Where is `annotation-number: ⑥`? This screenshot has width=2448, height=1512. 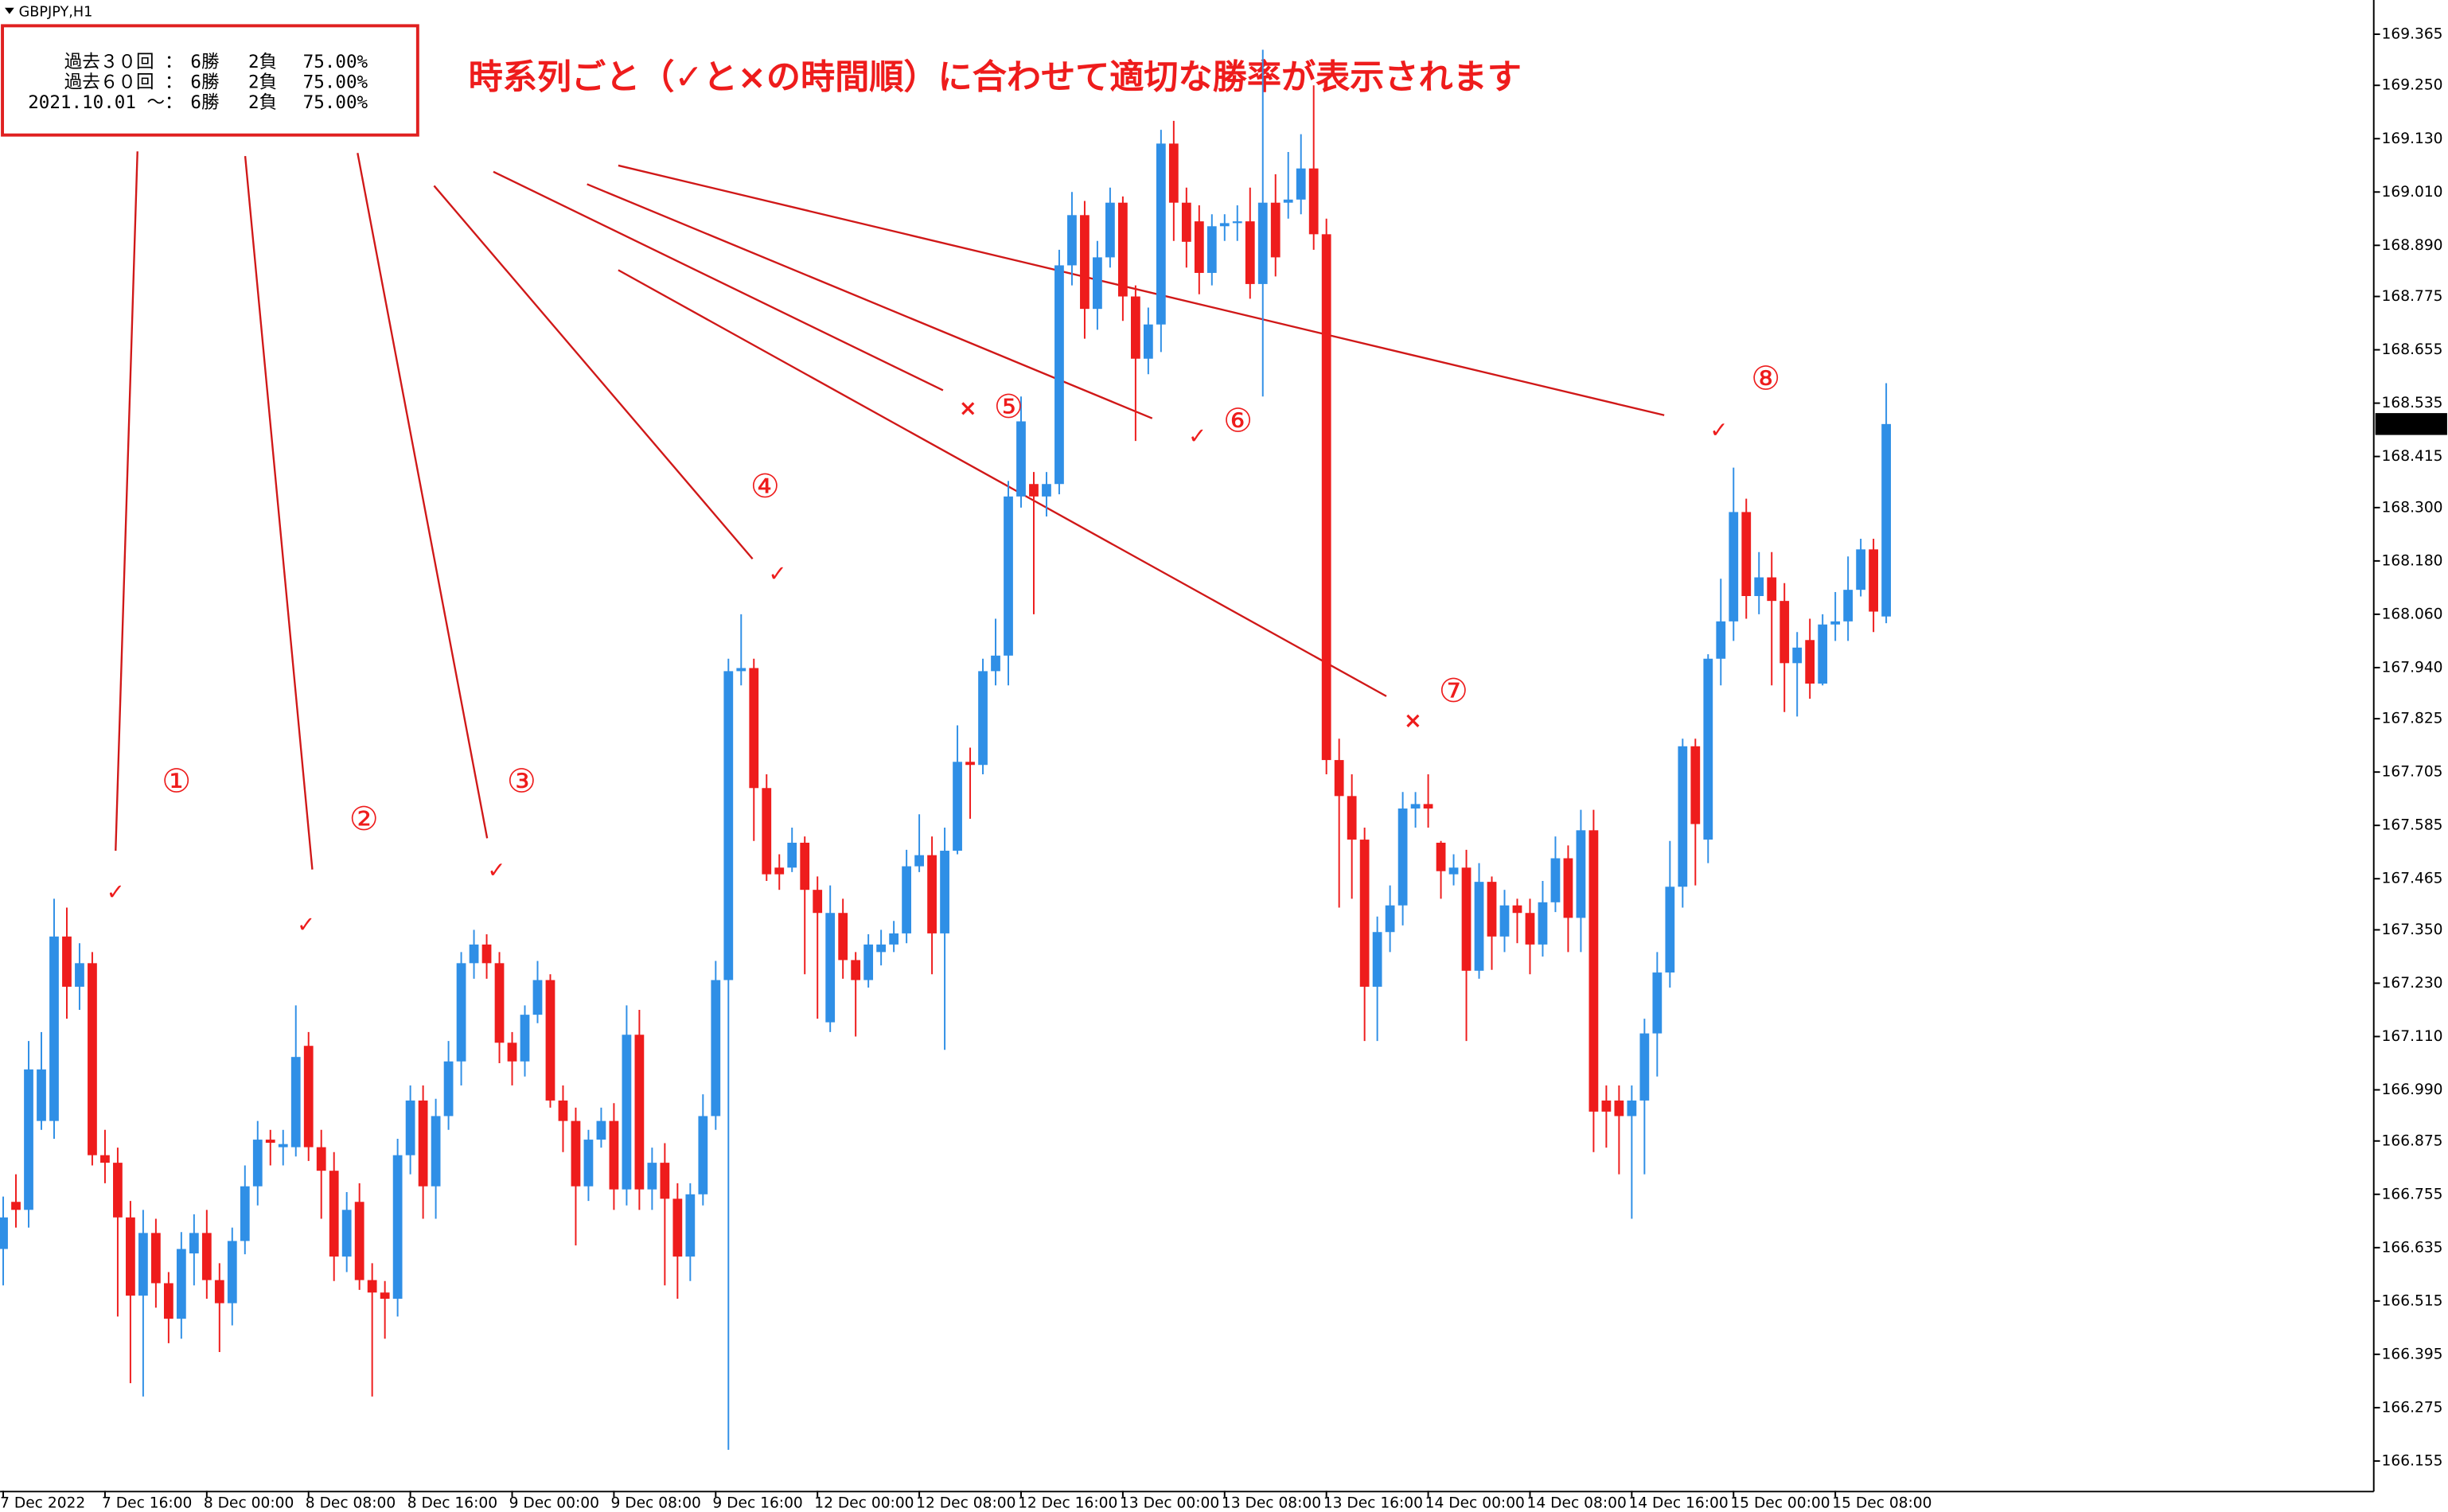 annotation-number: ⑥ is located at coordinates (1238, 421).